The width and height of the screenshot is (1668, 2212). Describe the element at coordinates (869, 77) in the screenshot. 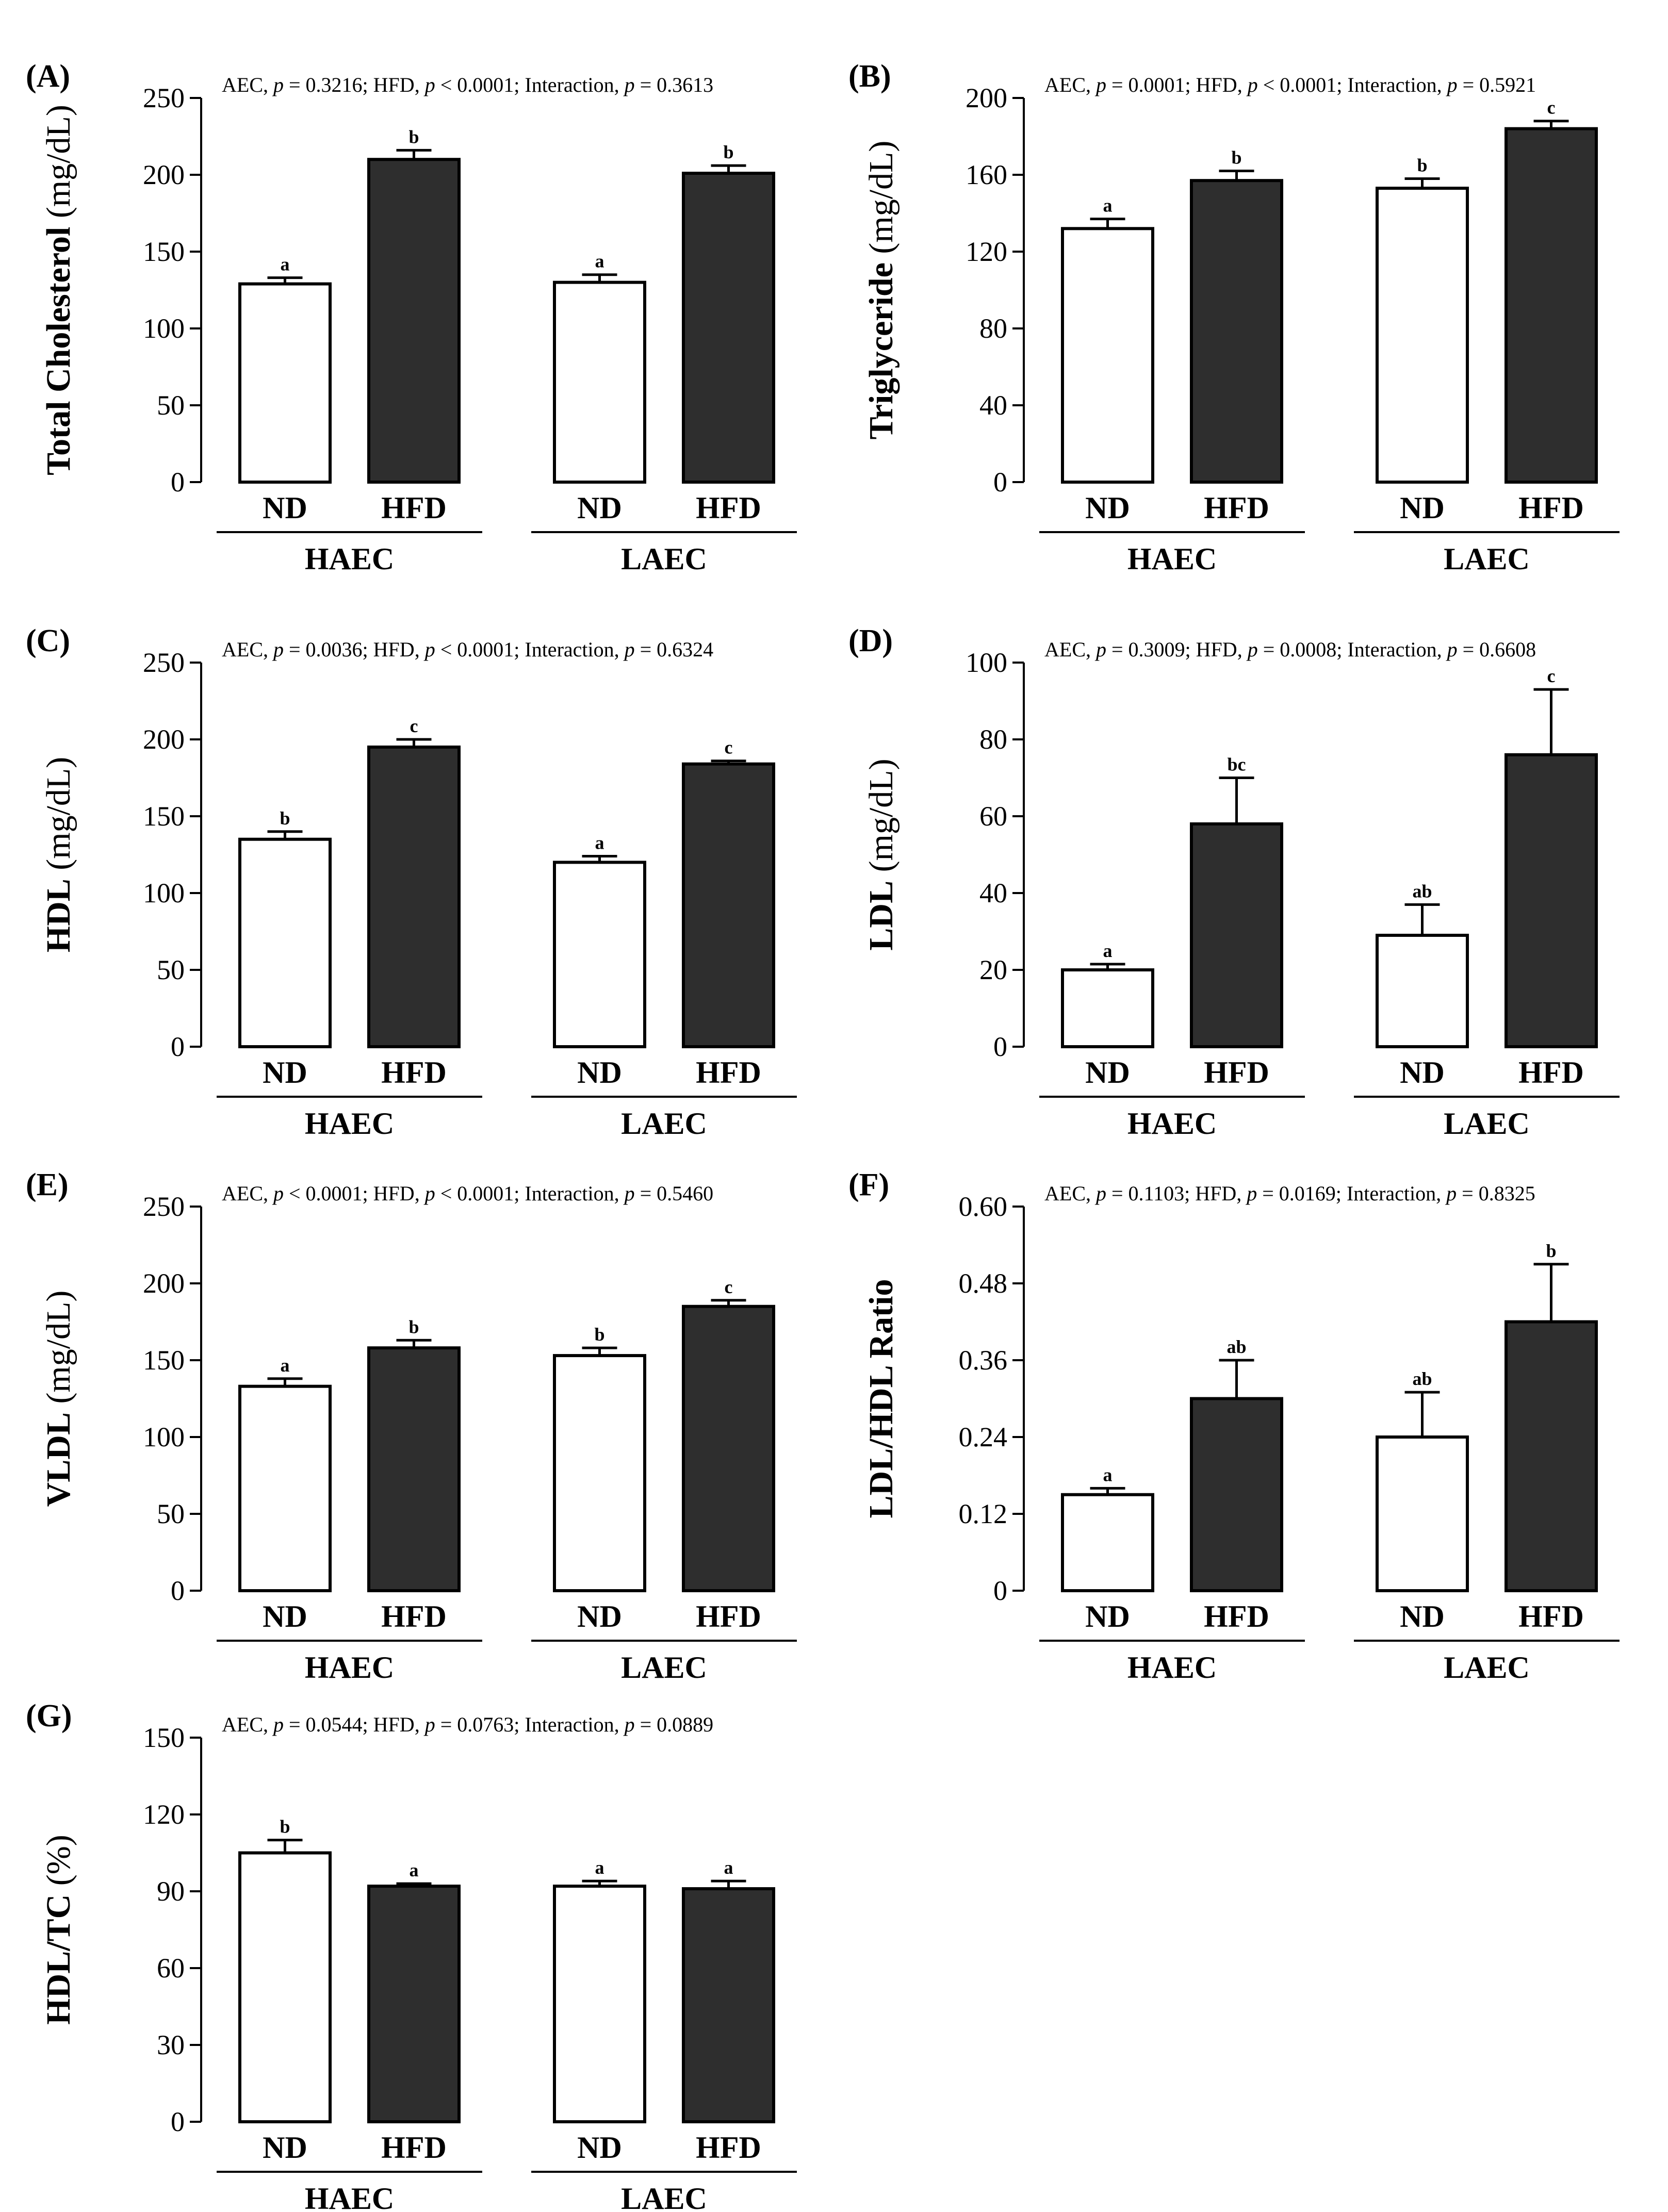

I see `panel-label: (B)` at that location.